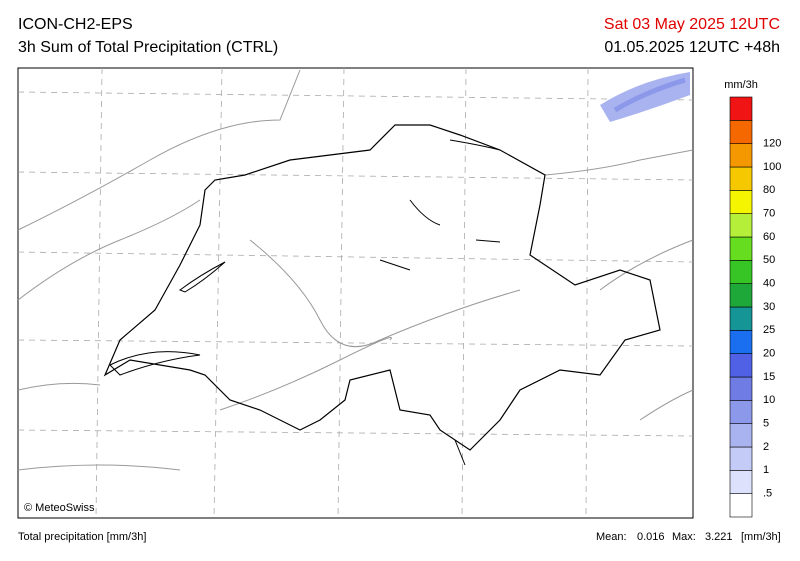  What do you see at coordinates (769, 214) in the screenshot?
I see `colorbar-label: 70` at bounding box center [769, 214].